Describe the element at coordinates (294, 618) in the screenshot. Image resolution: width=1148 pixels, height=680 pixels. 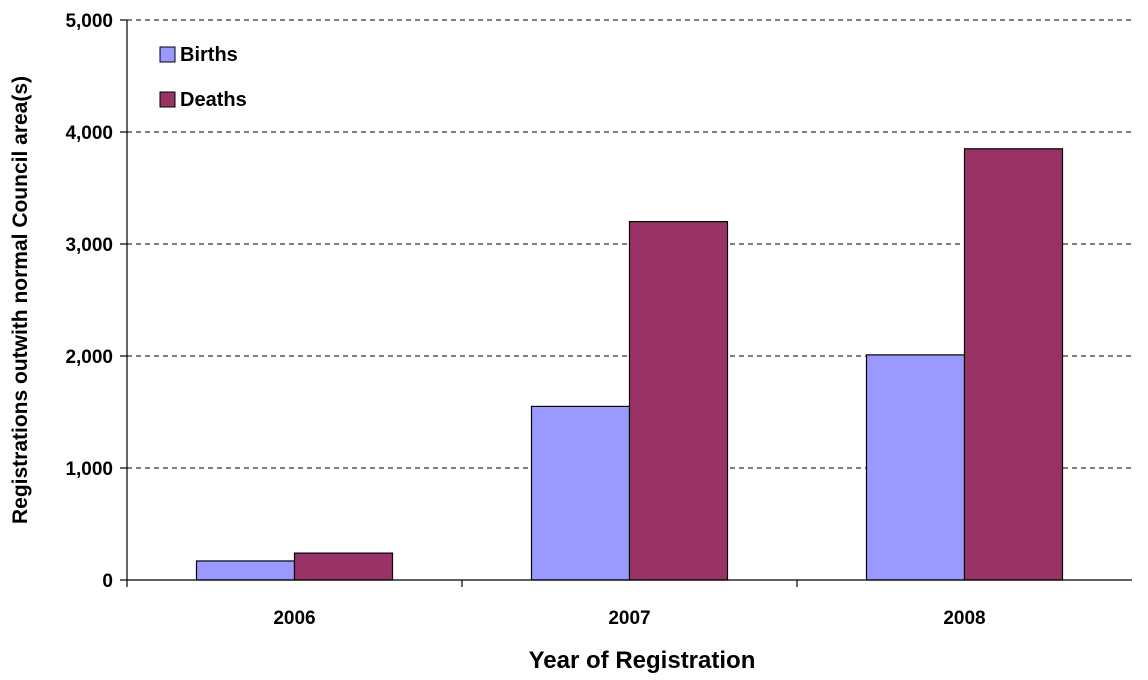
I see `x-tick-label: 2006` at that location.